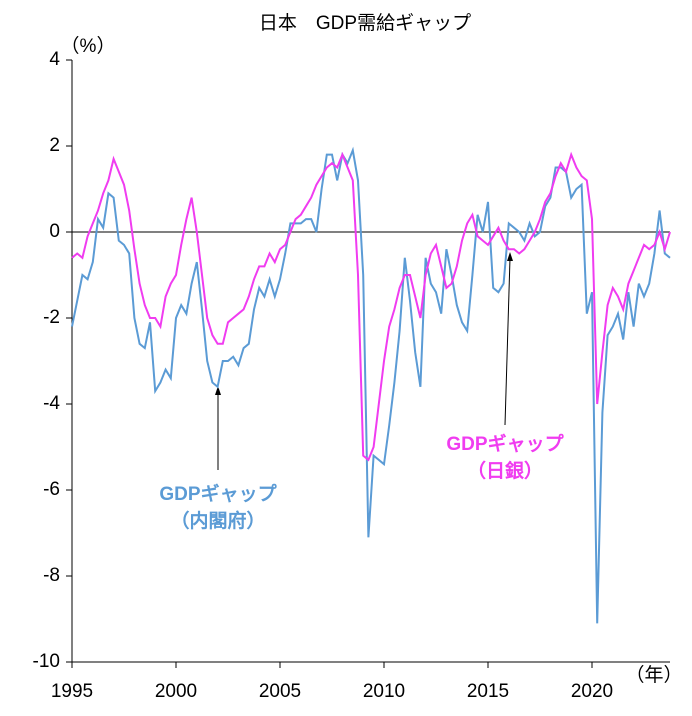 The width and height of the screenshot is (692, 716). What do you see at coordinates (54, 145) in the screenshot?
I see `y-tick-label: 2` at bounding box center [54, 145].